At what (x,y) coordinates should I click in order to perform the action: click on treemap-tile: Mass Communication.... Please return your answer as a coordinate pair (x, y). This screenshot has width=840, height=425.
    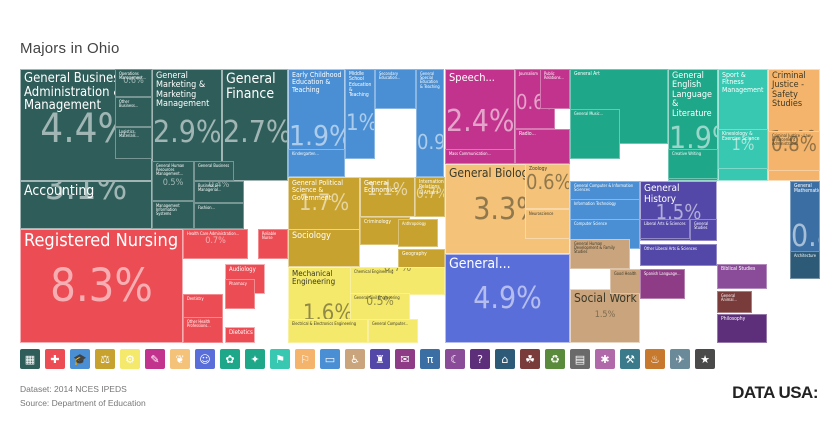
    Looking at the image, I should click on (480, 156).